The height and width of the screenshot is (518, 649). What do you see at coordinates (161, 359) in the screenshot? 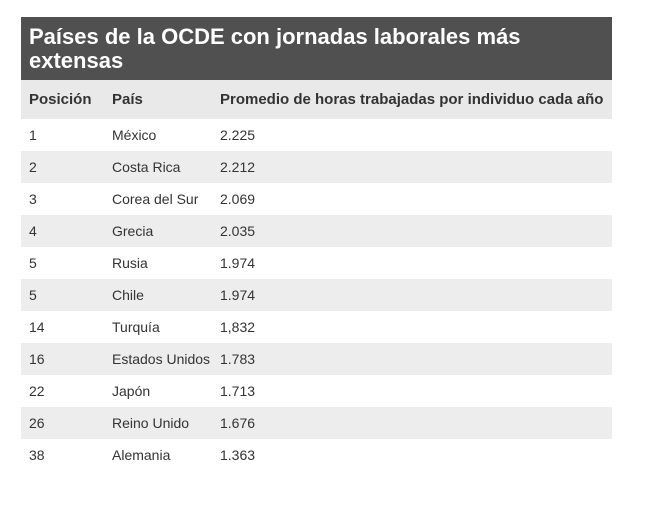
I see `country-cell: Estados Unidos` at bounding box center [161, 359].